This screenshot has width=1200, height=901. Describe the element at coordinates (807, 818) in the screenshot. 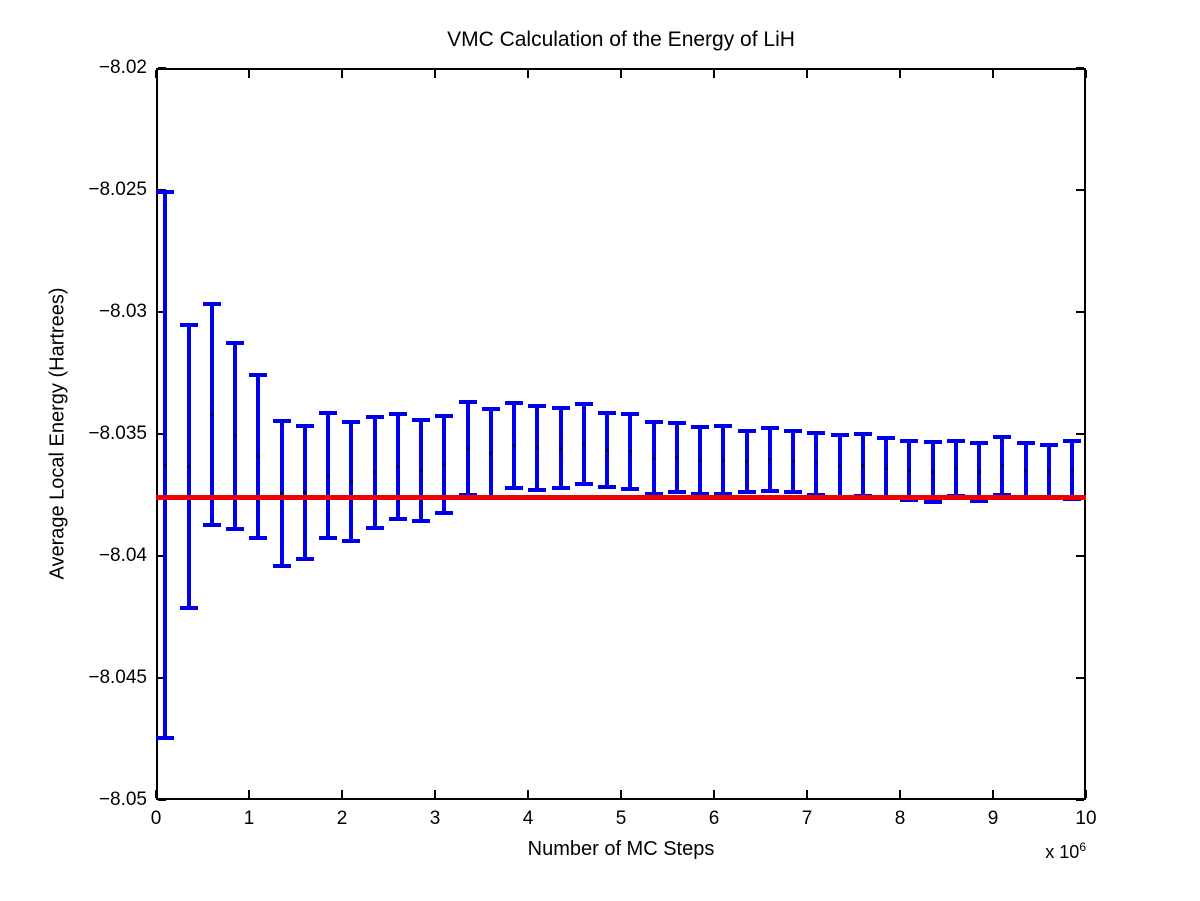

I see `x-tick-label: 7` at that location.